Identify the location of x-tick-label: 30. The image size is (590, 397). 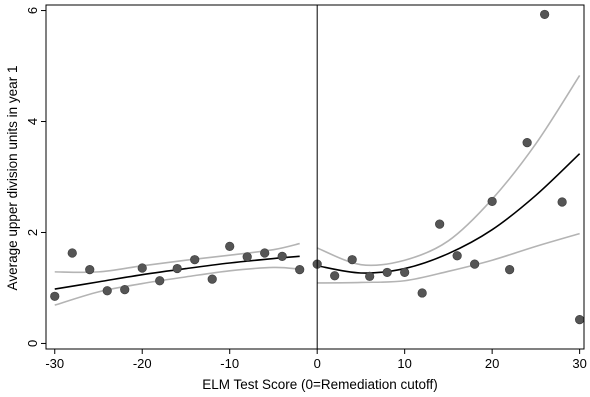
(579, 363).